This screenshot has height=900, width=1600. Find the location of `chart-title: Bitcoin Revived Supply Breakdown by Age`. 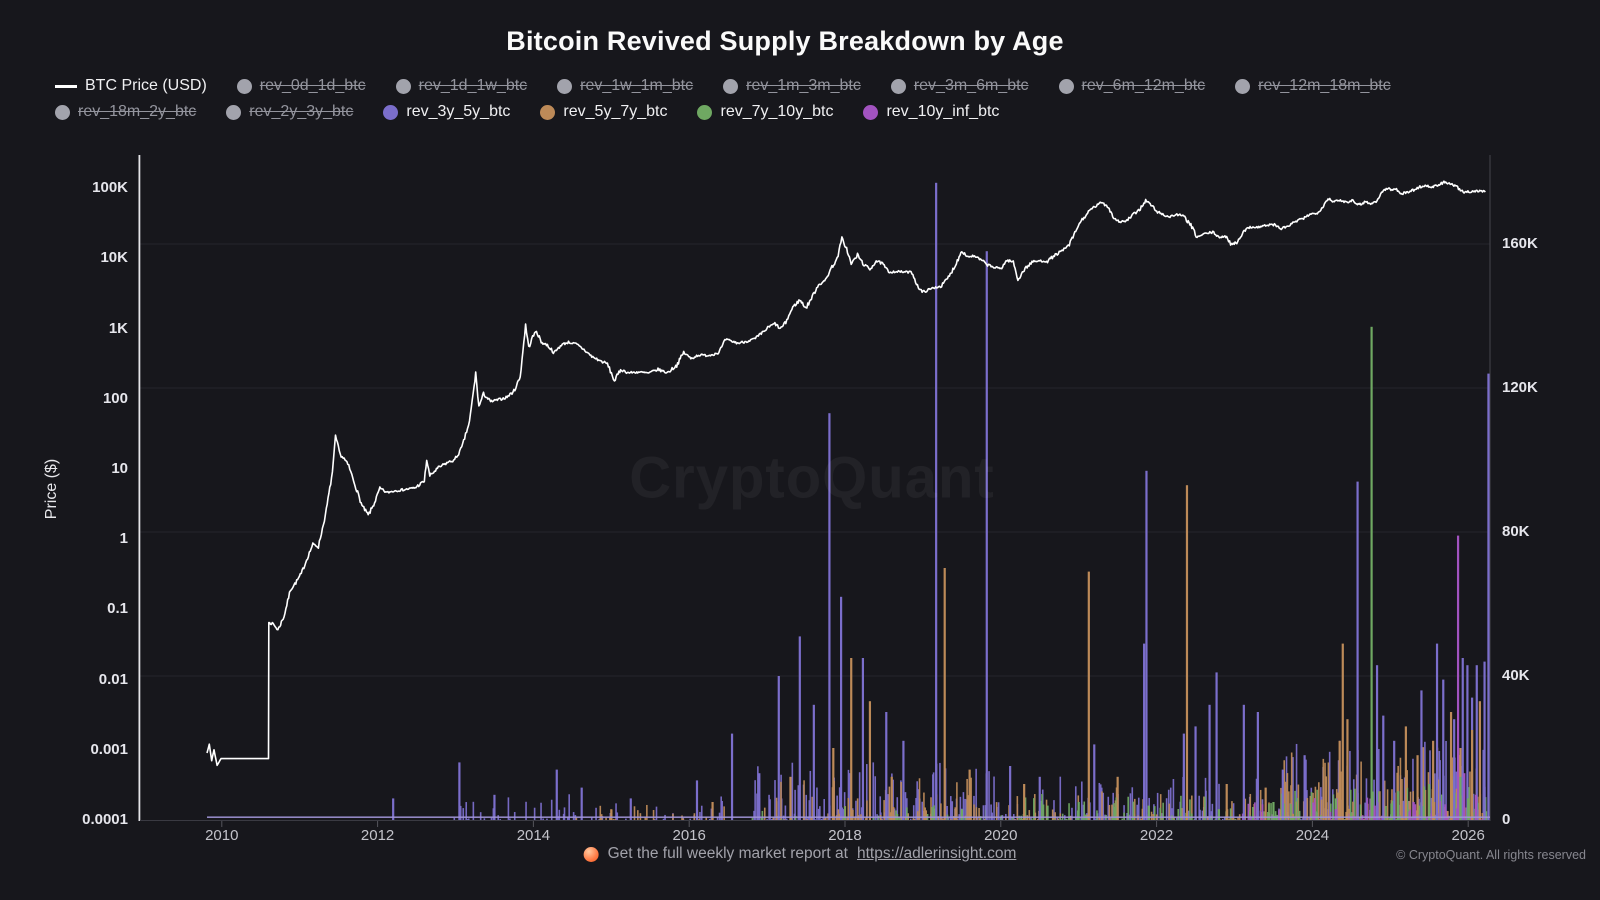

chart-title: Bitcoin Revived Supply Breakdown by Age is located at coordinates (785, 41).